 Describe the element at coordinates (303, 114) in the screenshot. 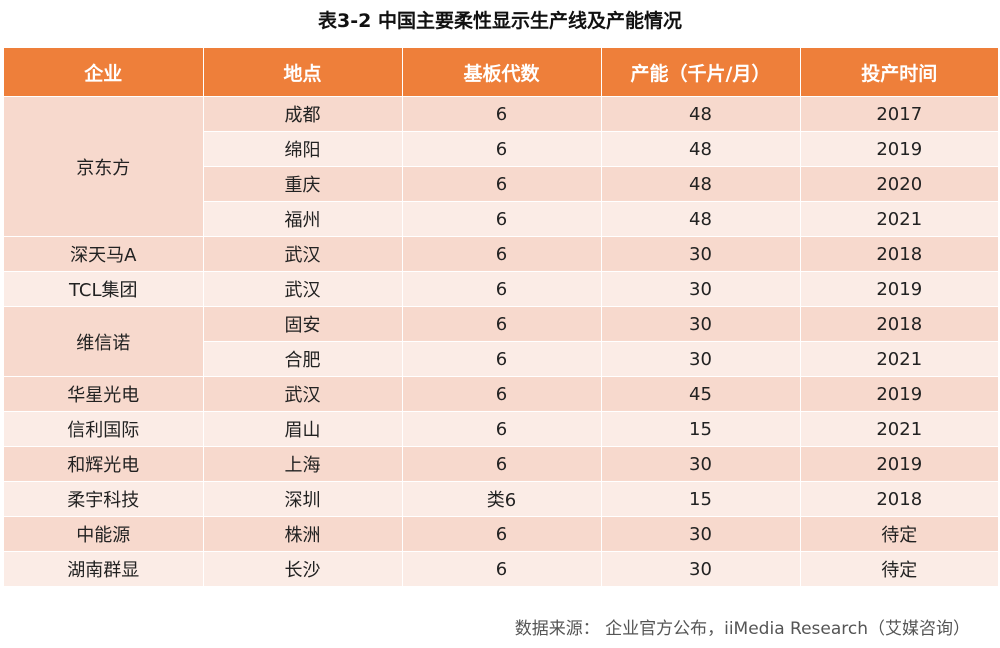

I see `location-cell: 成都` at that location.